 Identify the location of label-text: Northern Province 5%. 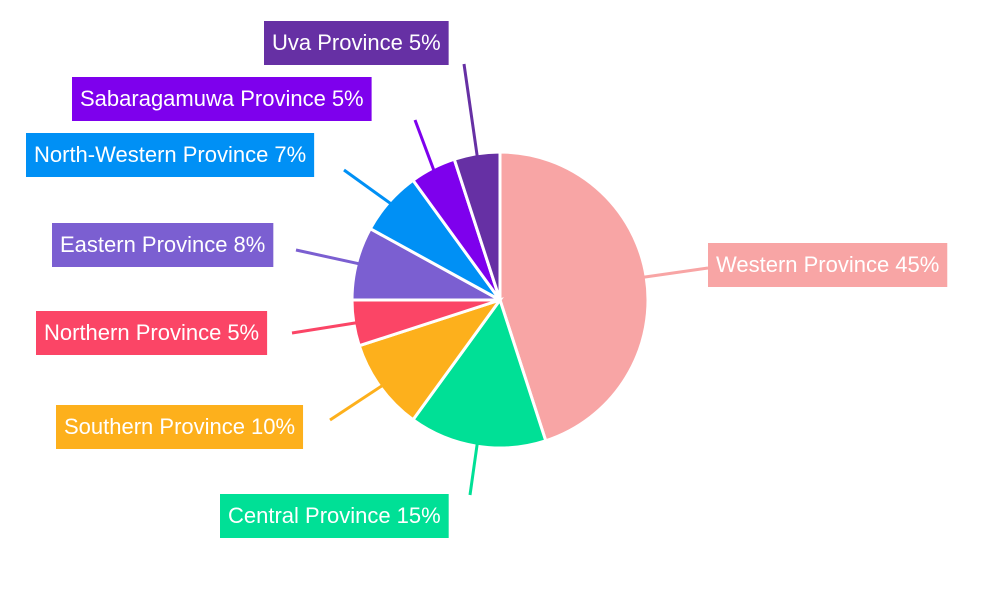
(151, 332).